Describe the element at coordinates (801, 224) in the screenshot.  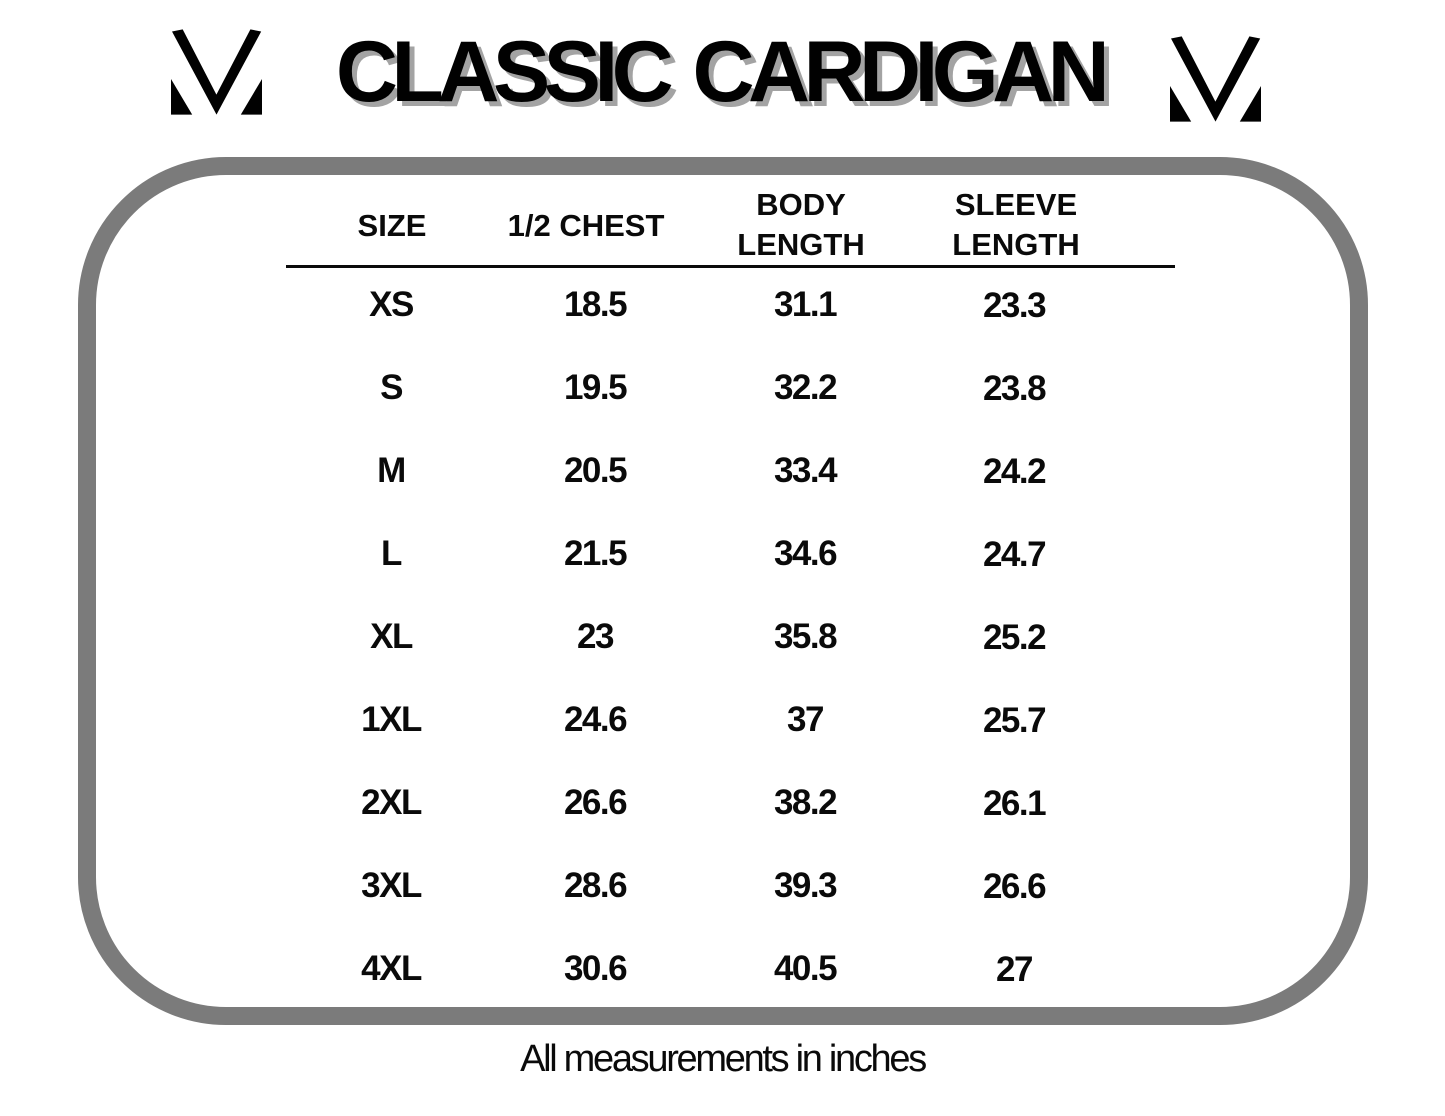
I see `column-header-body-length: BODY LENGTH` at that location.